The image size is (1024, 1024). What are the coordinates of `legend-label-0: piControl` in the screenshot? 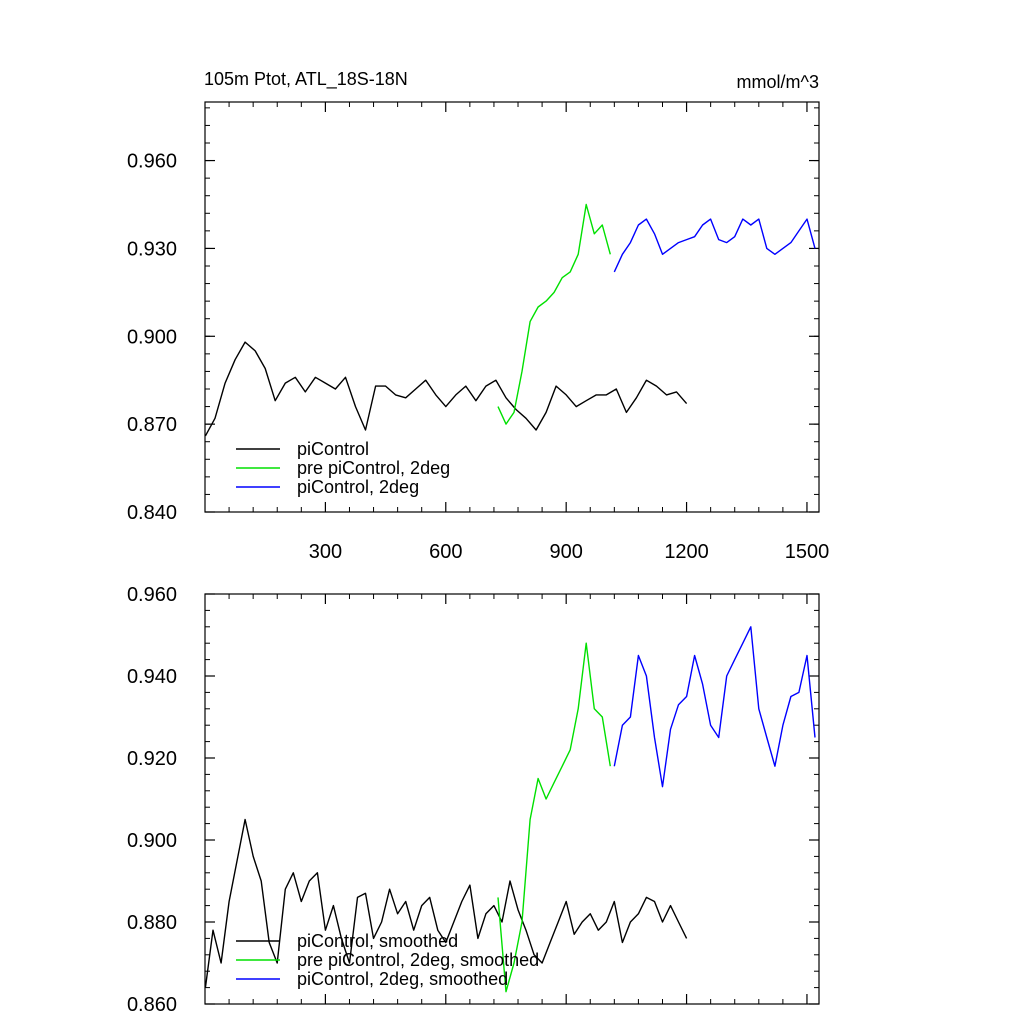 It's located at (333, 449).